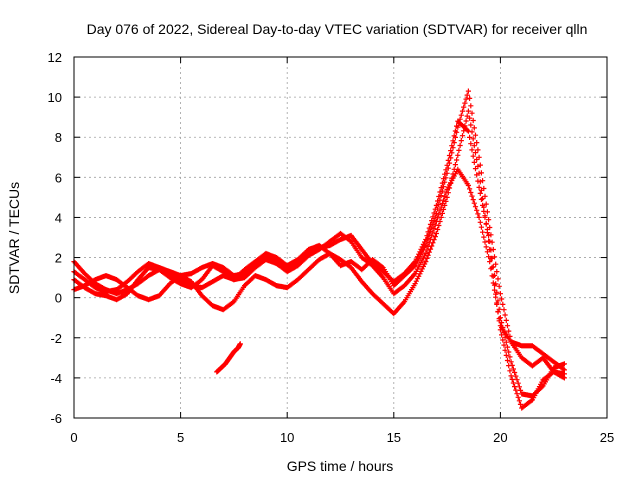 The width and height of the screenshot is (640, 480). I want to click on x-tick-label: 15, so click(394, 437).